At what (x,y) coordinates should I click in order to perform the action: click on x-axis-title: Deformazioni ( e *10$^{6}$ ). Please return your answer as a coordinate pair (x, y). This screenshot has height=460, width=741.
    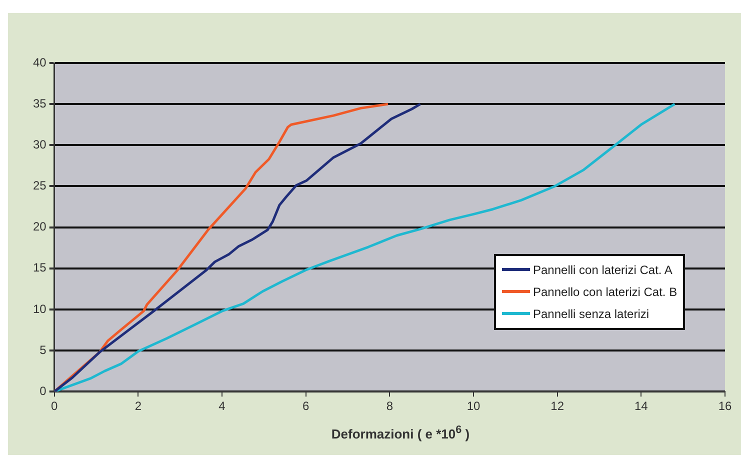
    Looking at the image, I should click on (400, 433).